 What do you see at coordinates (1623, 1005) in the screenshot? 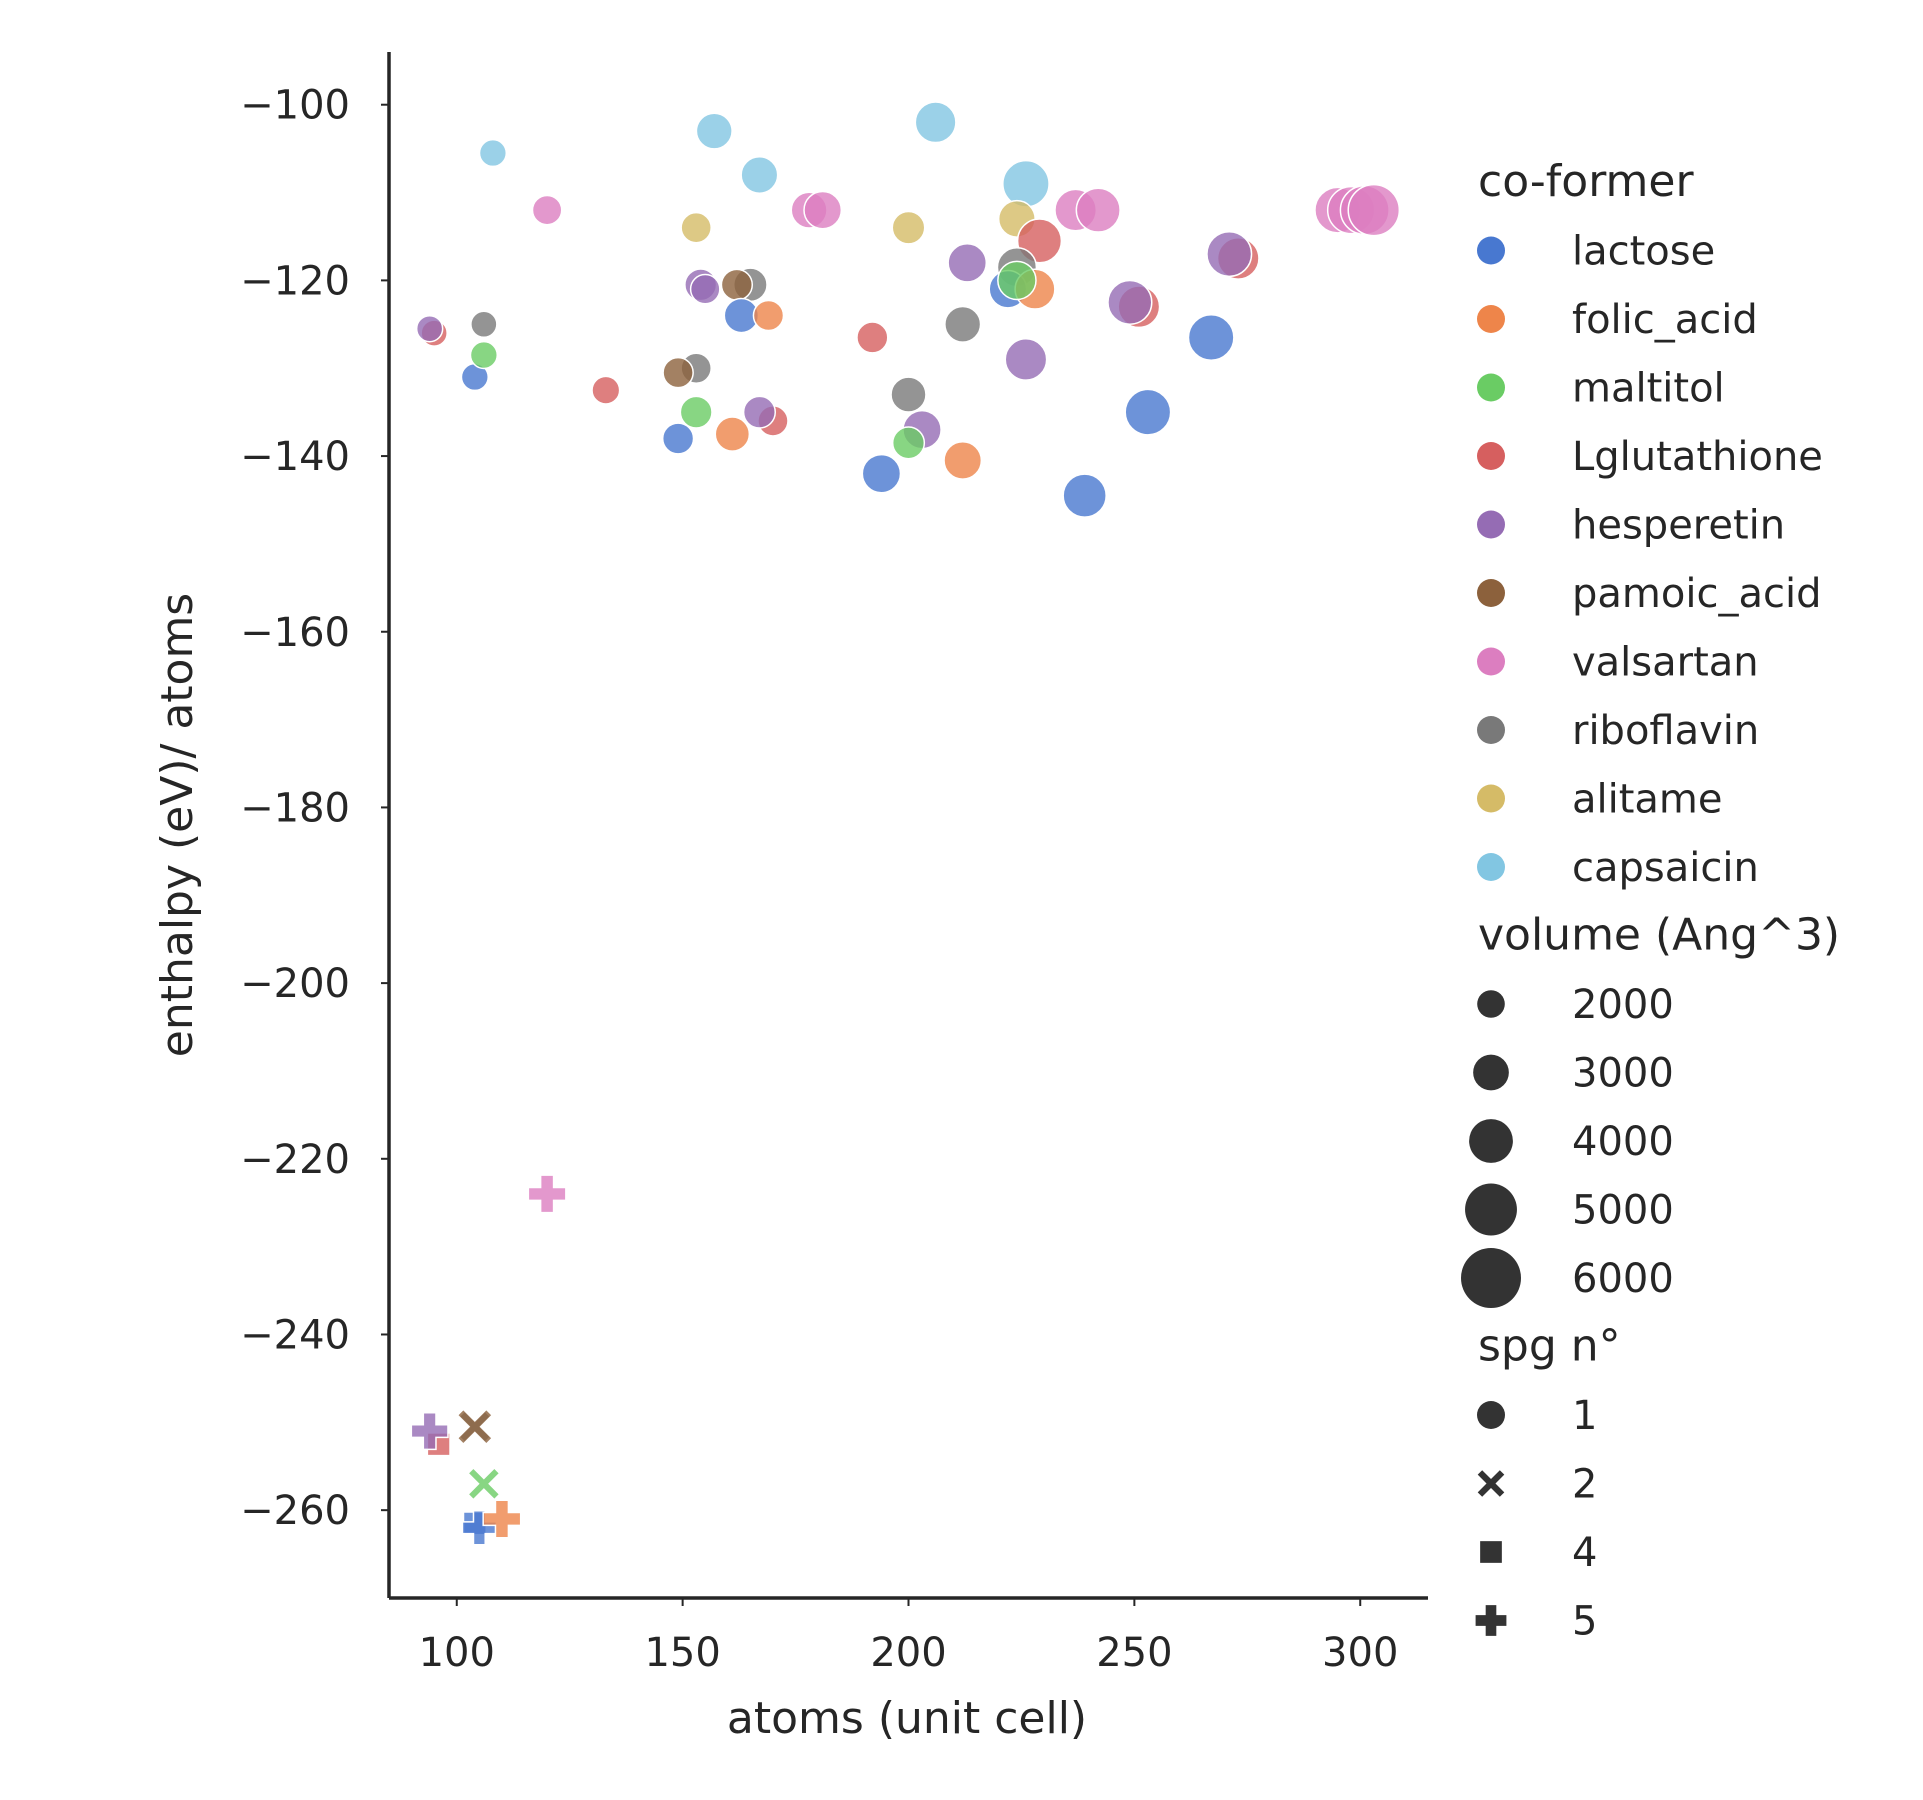
I see `legend-label: 2000` at bounding box center [1623, 1005].